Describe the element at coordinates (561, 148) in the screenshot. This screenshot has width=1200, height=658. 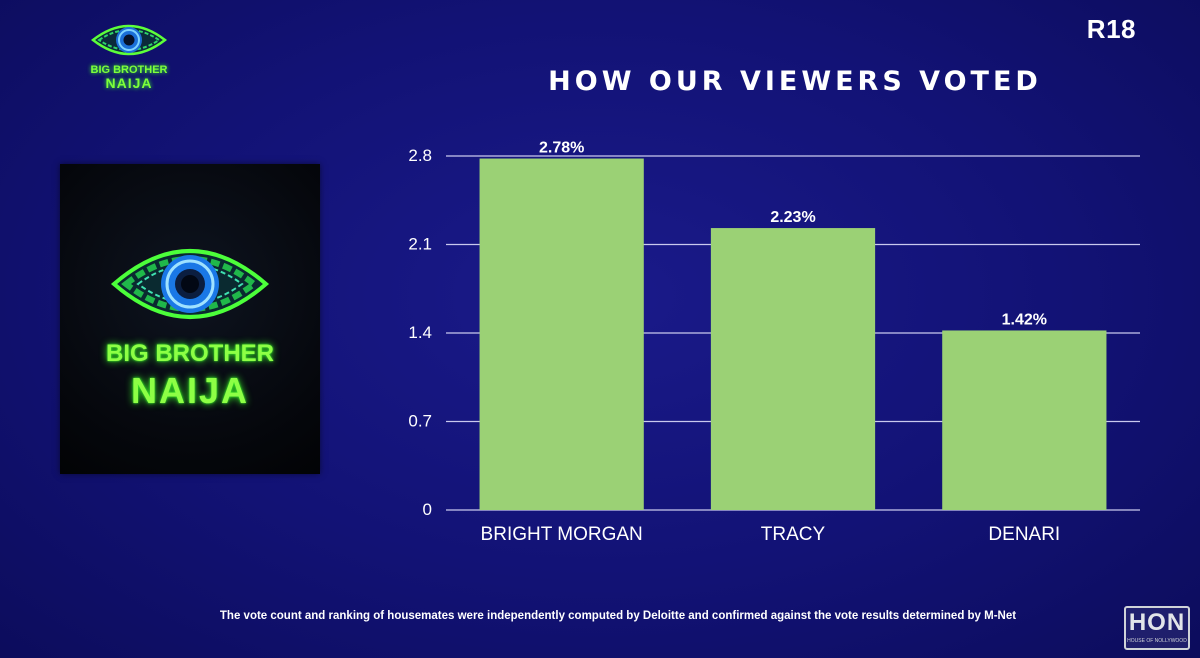
I see `data-label: 2.78%` at that location.